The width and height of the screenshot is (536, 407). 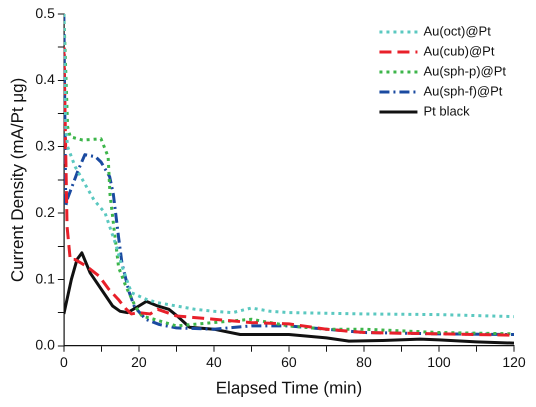 What do you see at coordinates (289, 388) in the screenshot?
I see `x-axis-title: Elapsed Time (min)` at bounding box center [289, 388].